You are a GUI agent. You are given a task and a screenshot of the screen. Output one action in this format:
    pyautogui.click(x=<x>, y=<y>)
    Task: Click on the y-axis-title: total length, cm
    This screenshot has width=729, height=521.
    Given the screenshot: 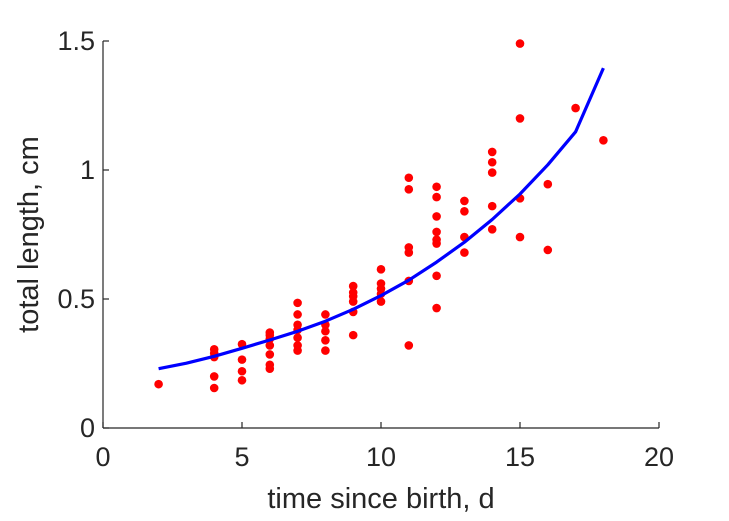 What is the action you would take?
    pyautogui.click(x=29, y=234)
    